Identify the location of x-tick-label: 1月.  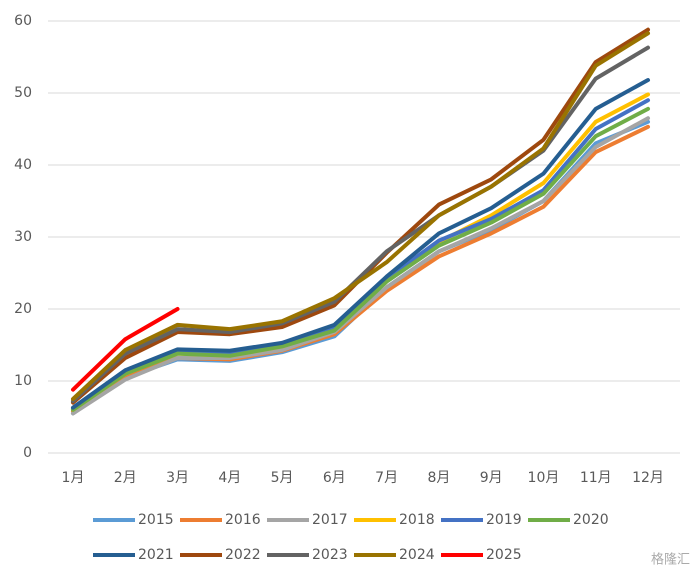
(73, 478).